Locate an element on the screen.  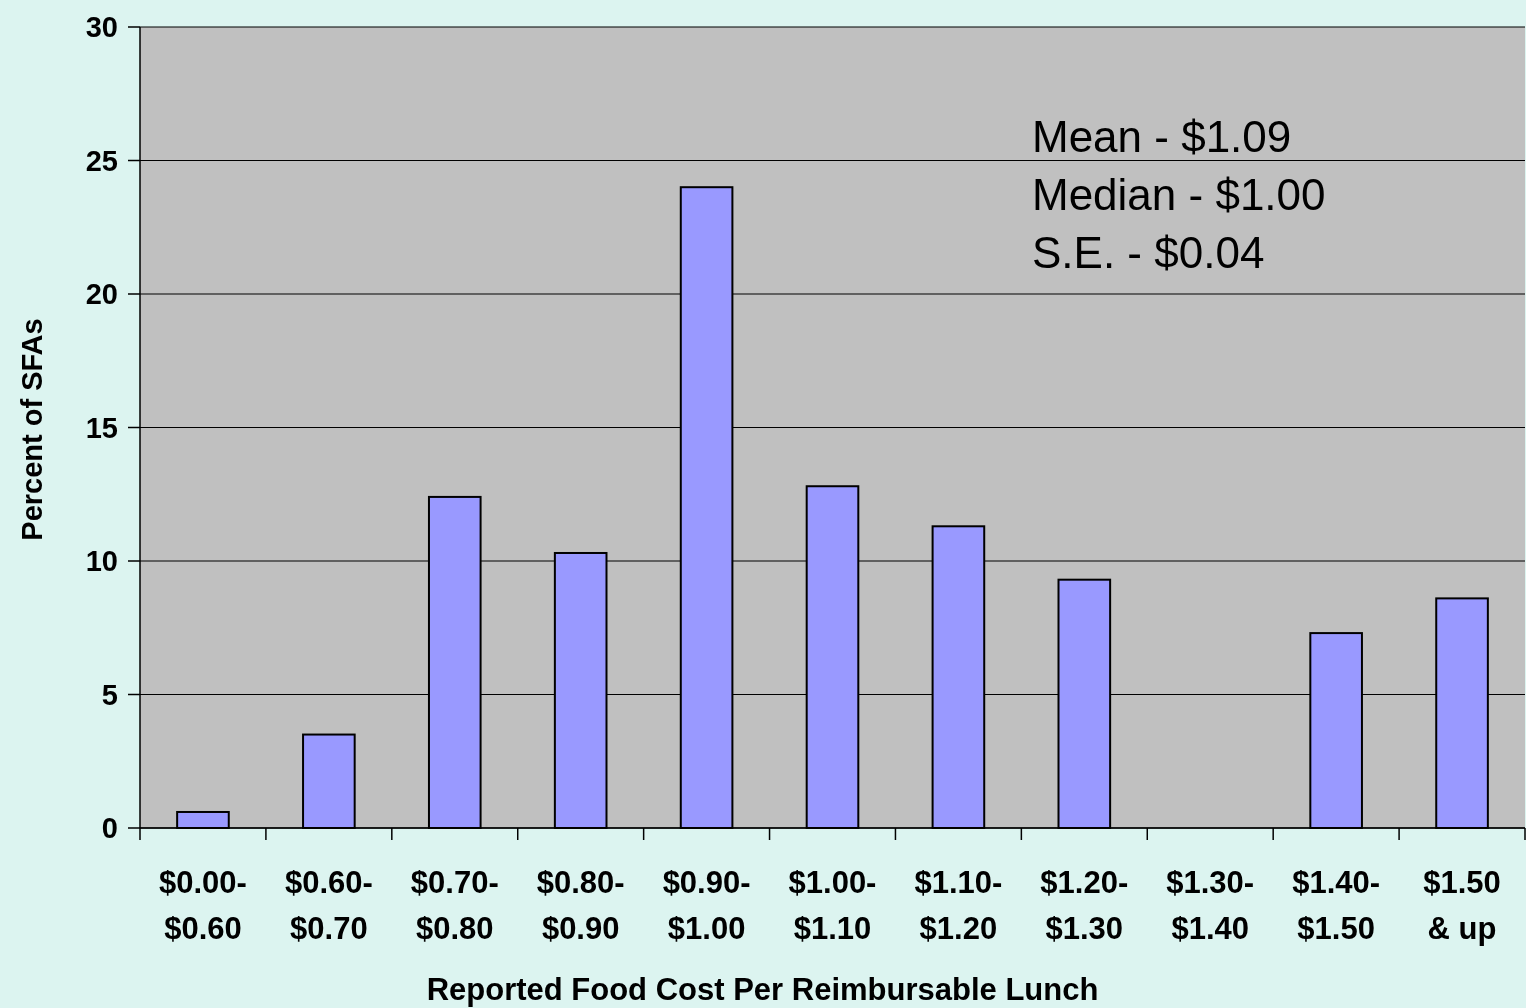
y-tick-label: 10 is located at coordinates (101, 561).